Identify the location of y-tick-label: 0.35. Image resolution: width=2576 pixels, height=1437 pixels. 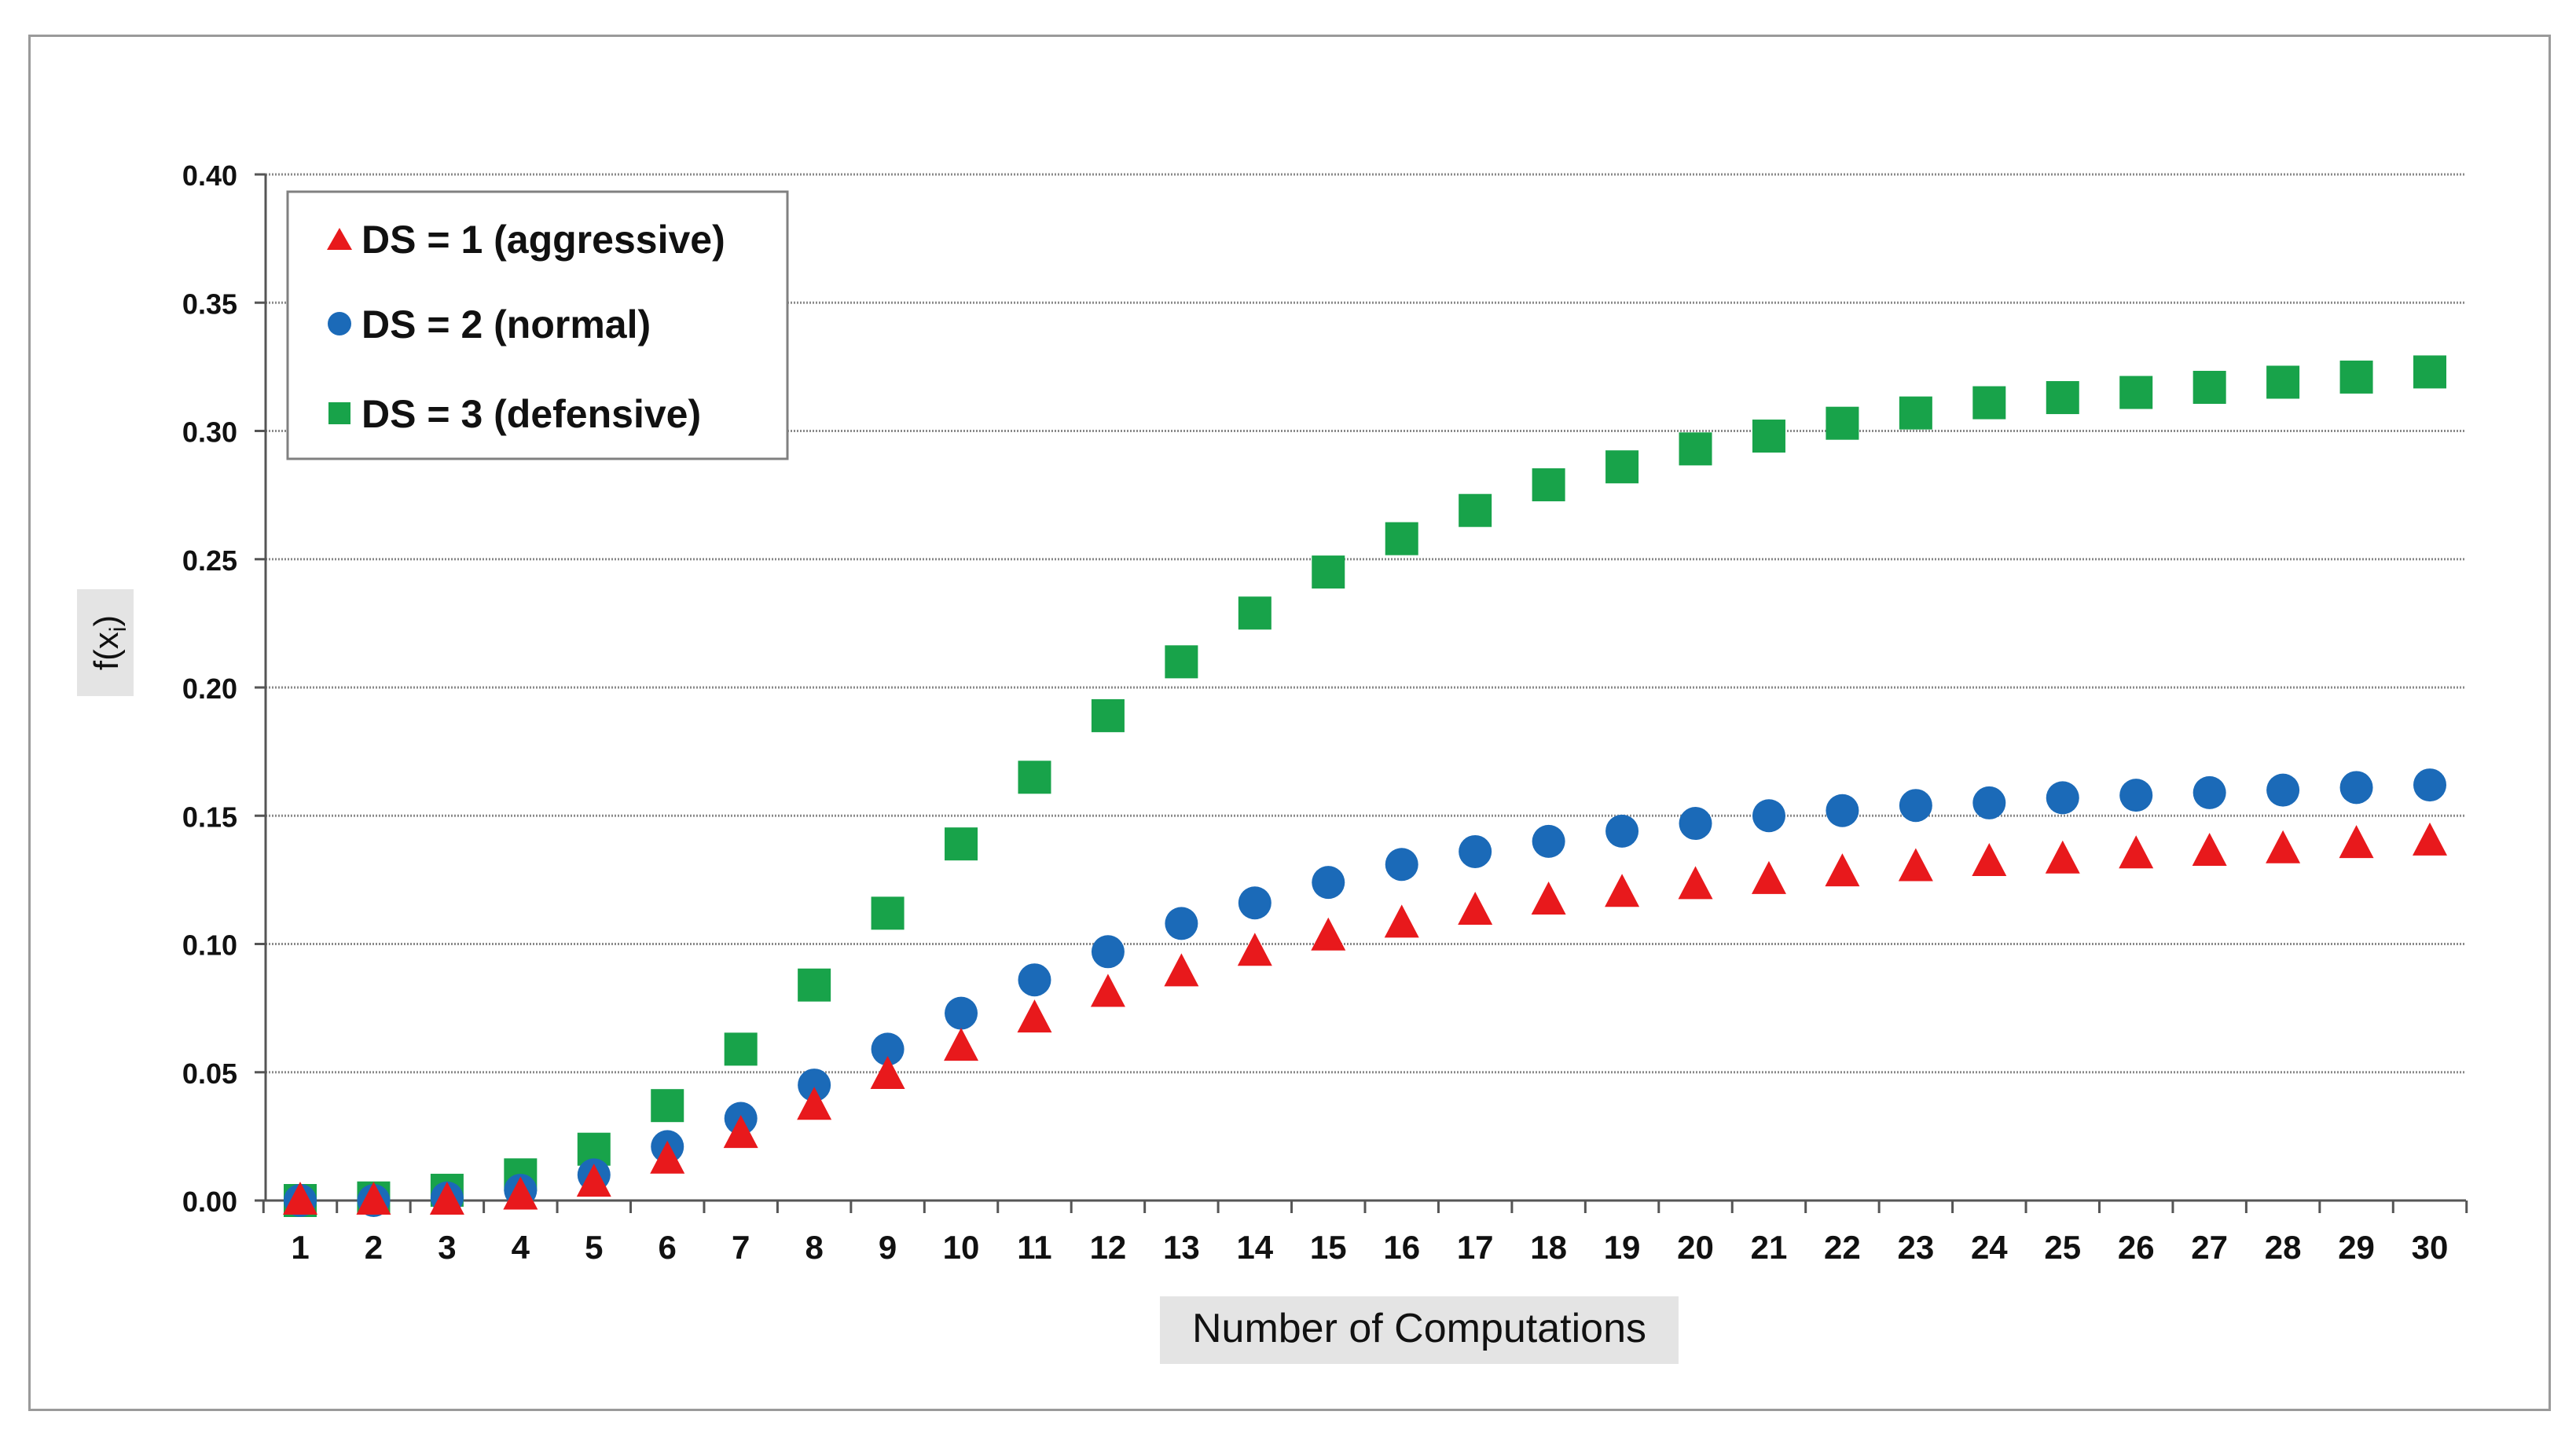
(210, 304).